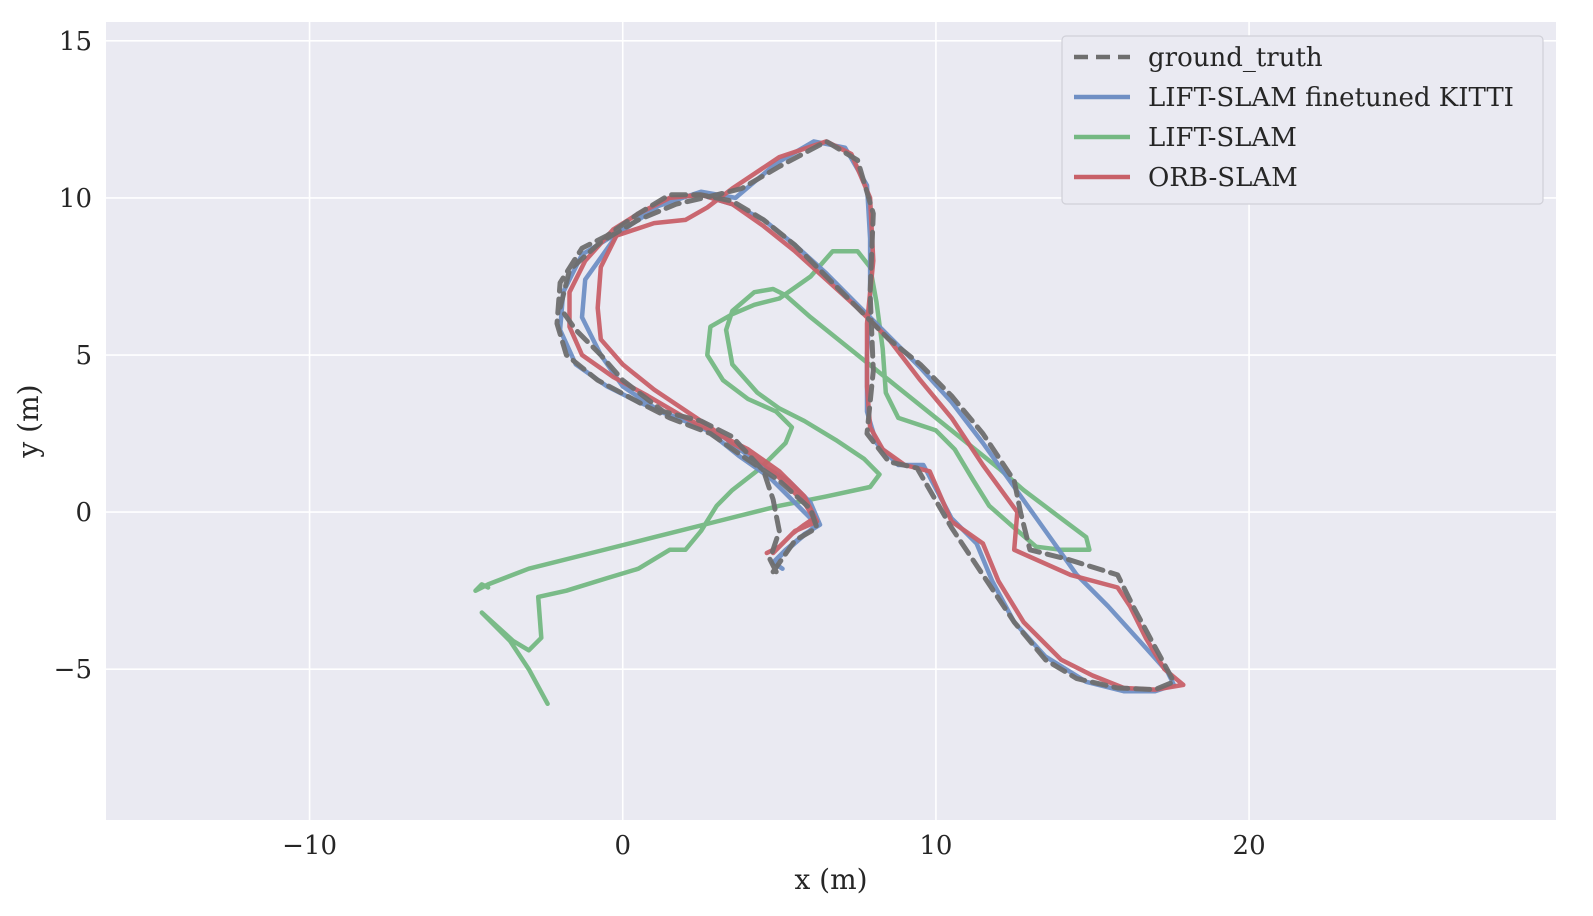 The height and width of the screenshot is (916, 1593). What do you see at coordinates (830, 879) in the screenshot?
I see `x-axis-label: x (m)` at bounding box center [830, 879].